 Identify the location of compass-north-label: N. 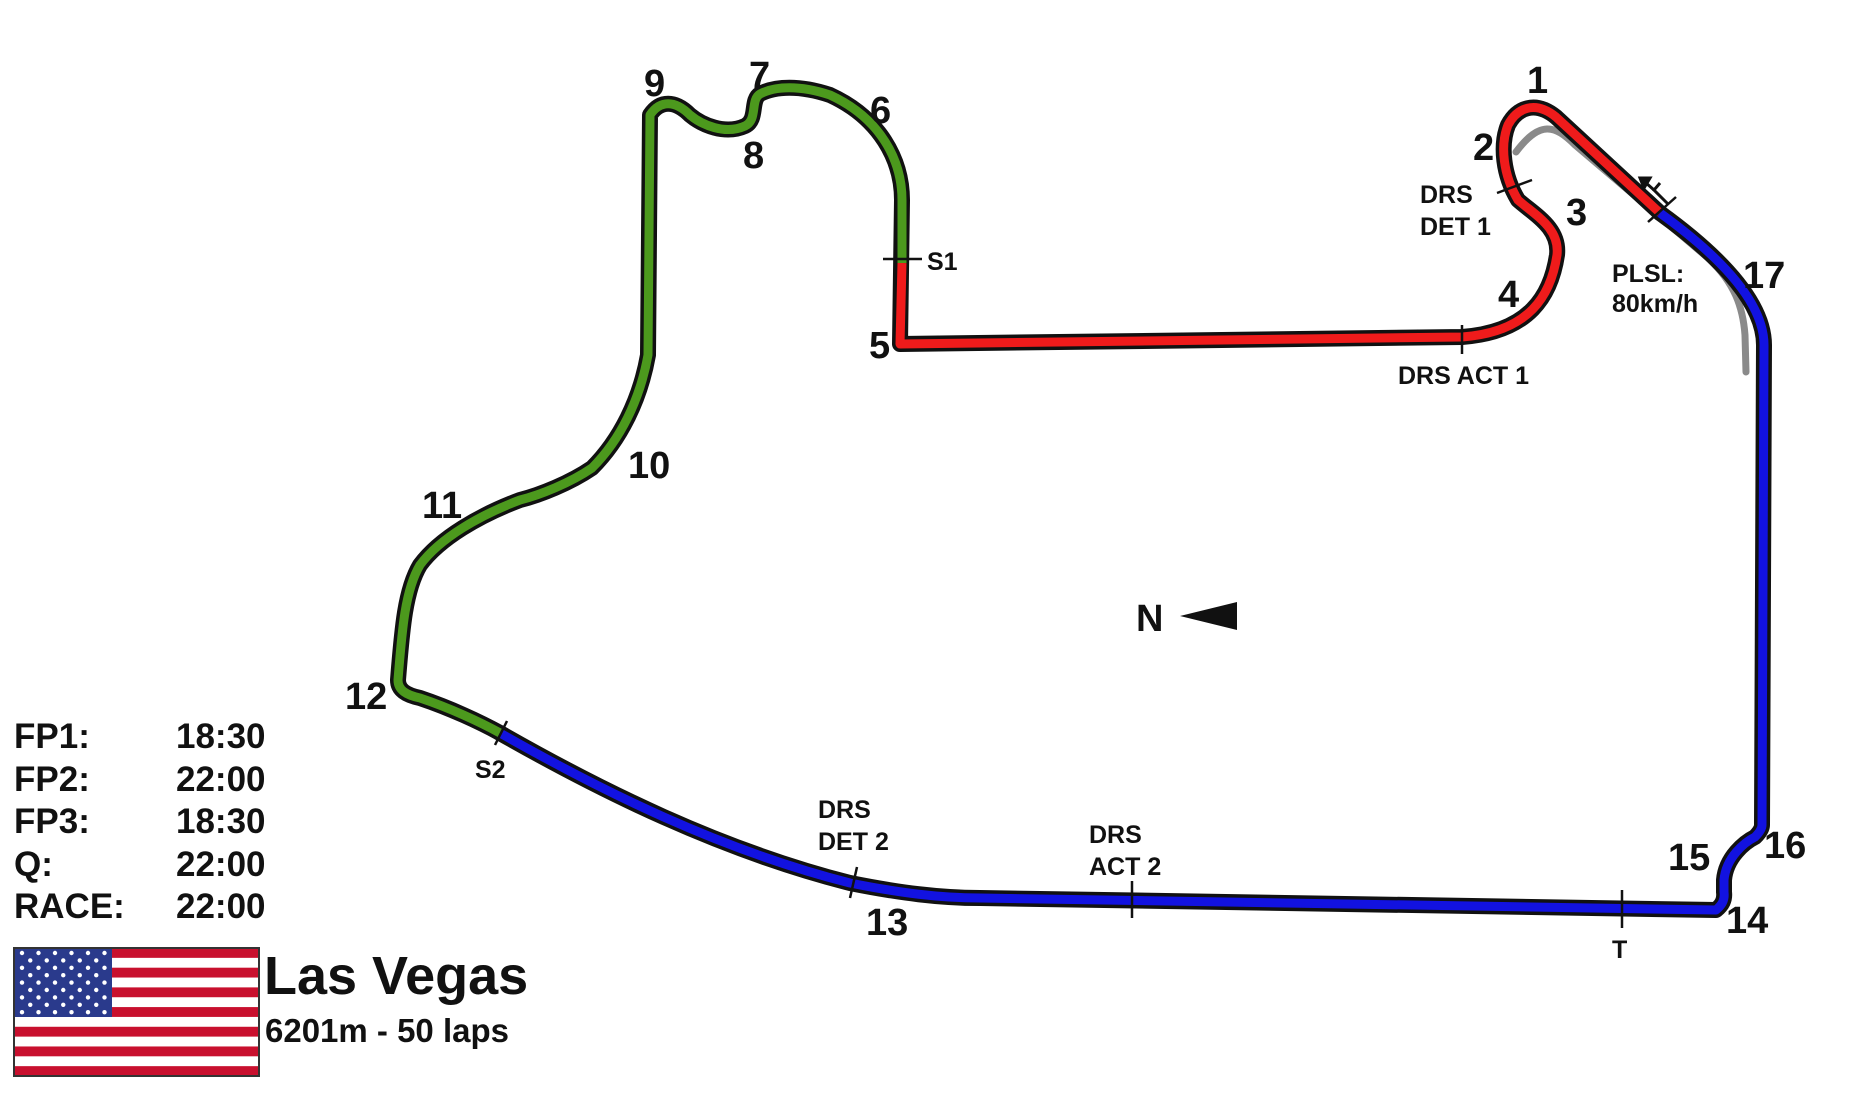
(1149, 619).